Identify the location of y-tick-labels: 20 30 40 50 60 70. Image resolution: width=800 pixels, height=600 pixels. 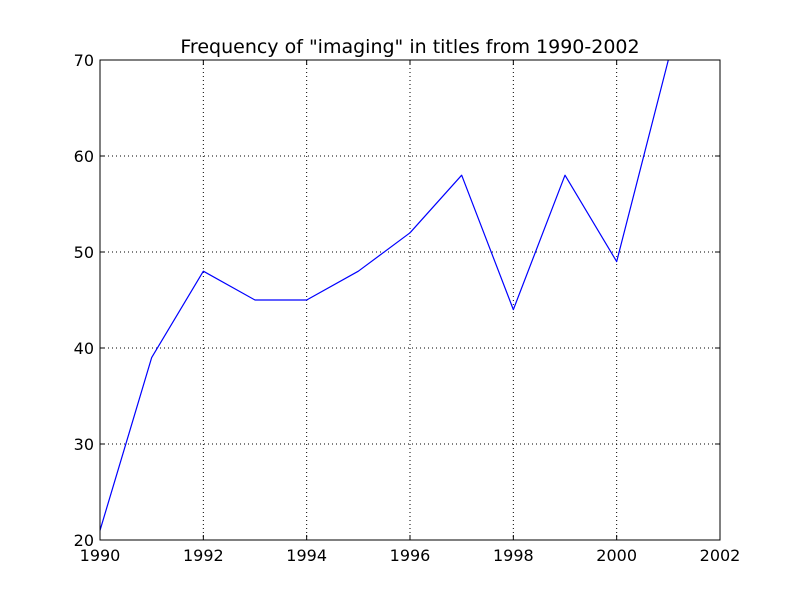
(84, 300).